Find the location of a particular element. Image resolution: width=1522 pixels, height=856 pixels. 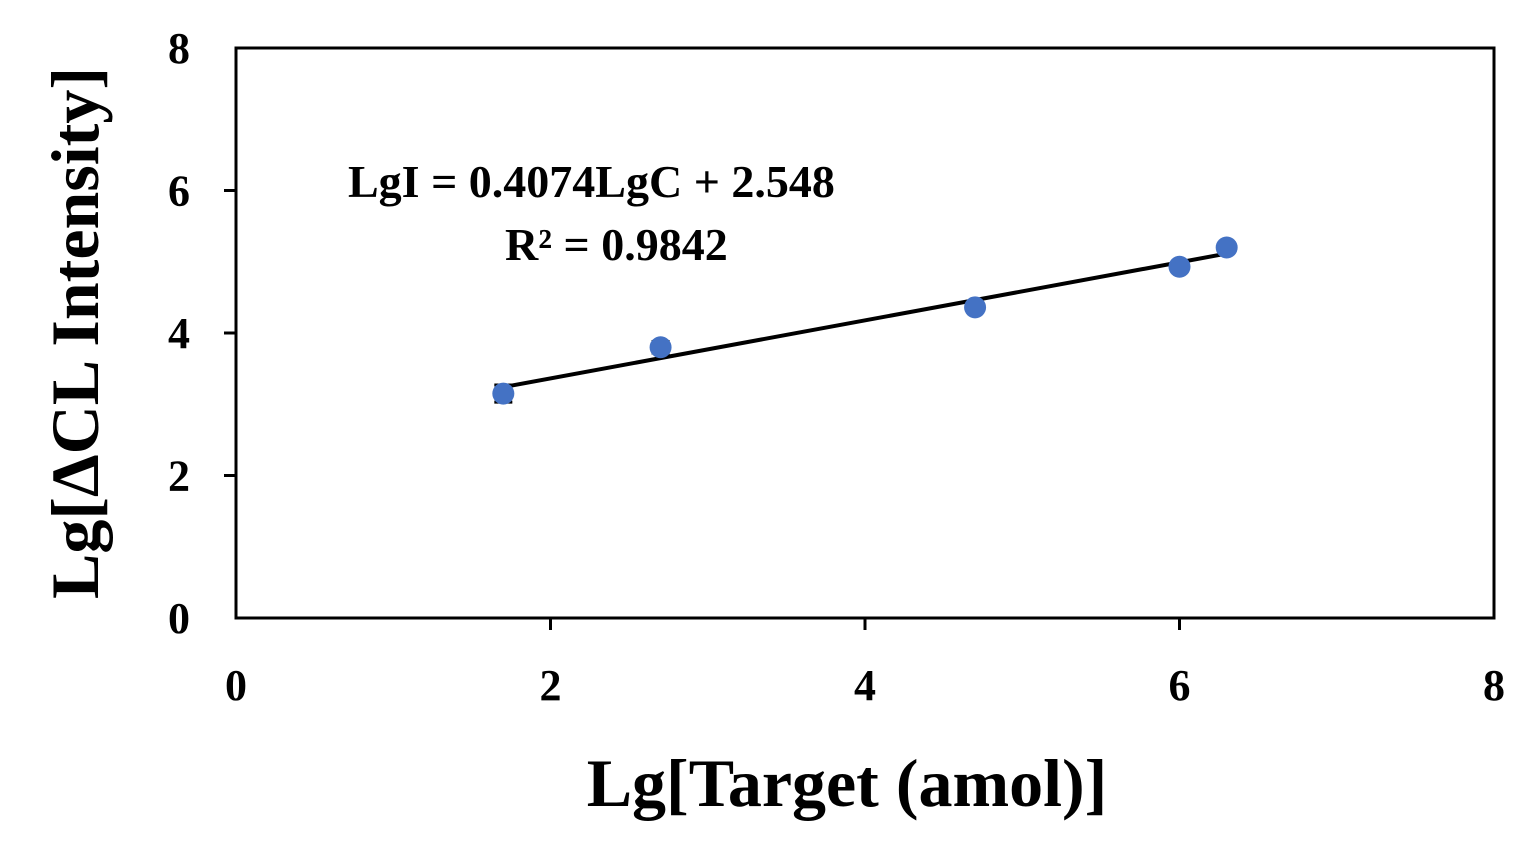

equation-label: LgI = 0.4074LgC + 2.548 is located at coordinates (591, 181).